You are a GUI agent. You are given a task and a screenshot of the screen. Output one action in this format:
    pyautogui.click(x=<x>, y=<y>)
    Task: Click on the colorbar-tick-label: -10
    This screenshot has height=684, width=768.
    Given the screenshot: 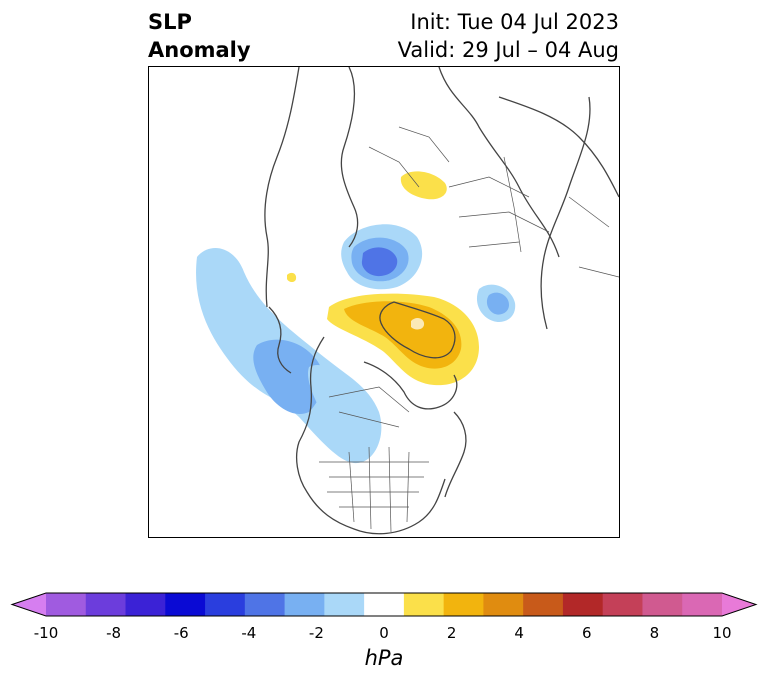 What is the action you would take?
    pyautogui.click(x=46, y=633)
    